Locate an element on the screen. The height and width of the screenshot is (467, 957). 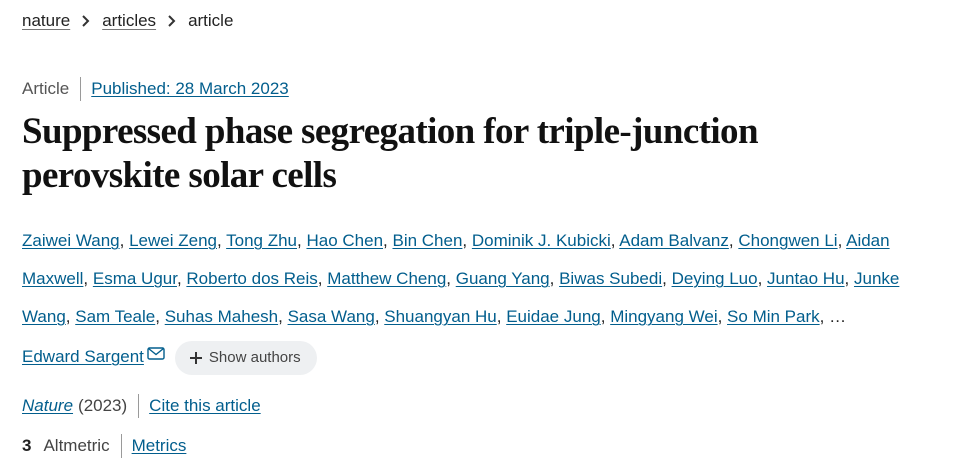
author-link: So Min Park is located at coordinates (773, 316).